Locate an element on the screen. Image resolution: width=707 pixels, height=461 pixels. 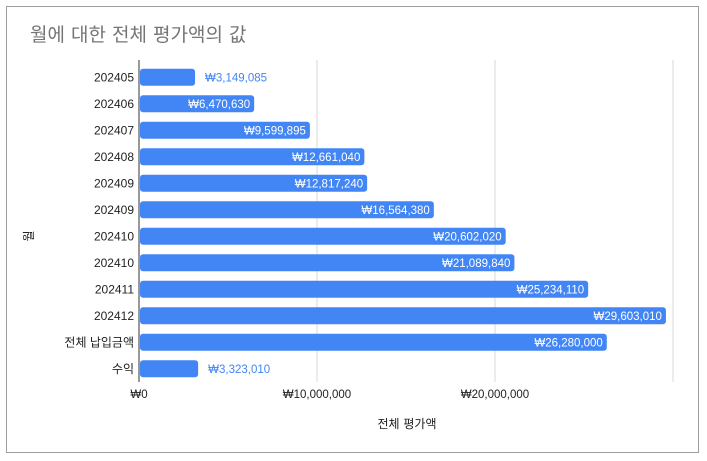
bar-data-label: ₩3,149,085 is located at coordinates (236, 78).